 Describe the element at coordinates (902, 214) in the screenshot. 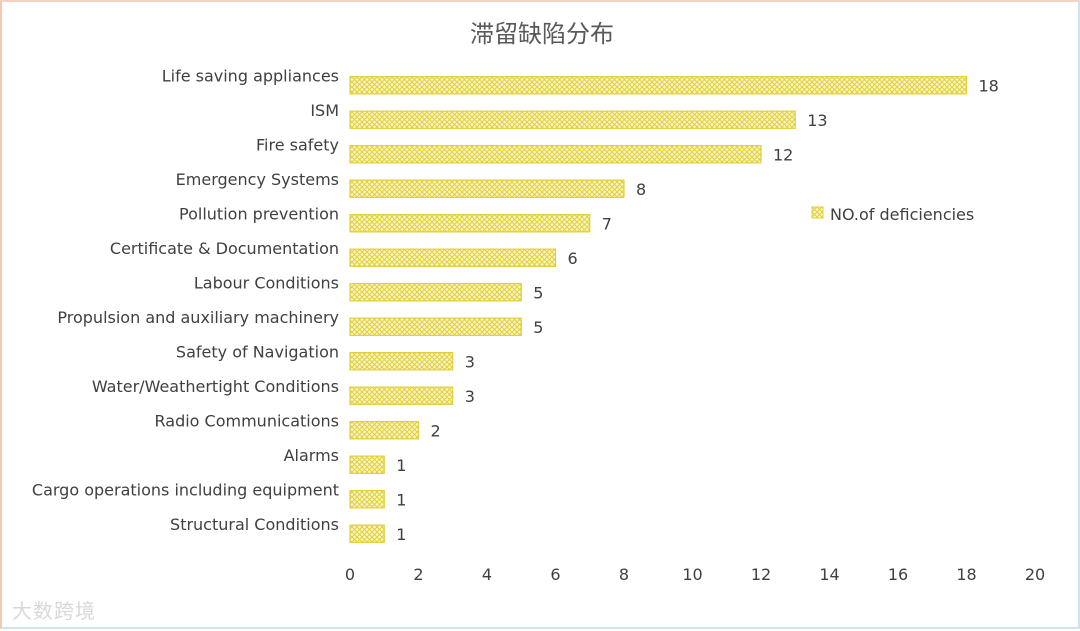

I see `legend-label: NO.of deficiencies` at that location.